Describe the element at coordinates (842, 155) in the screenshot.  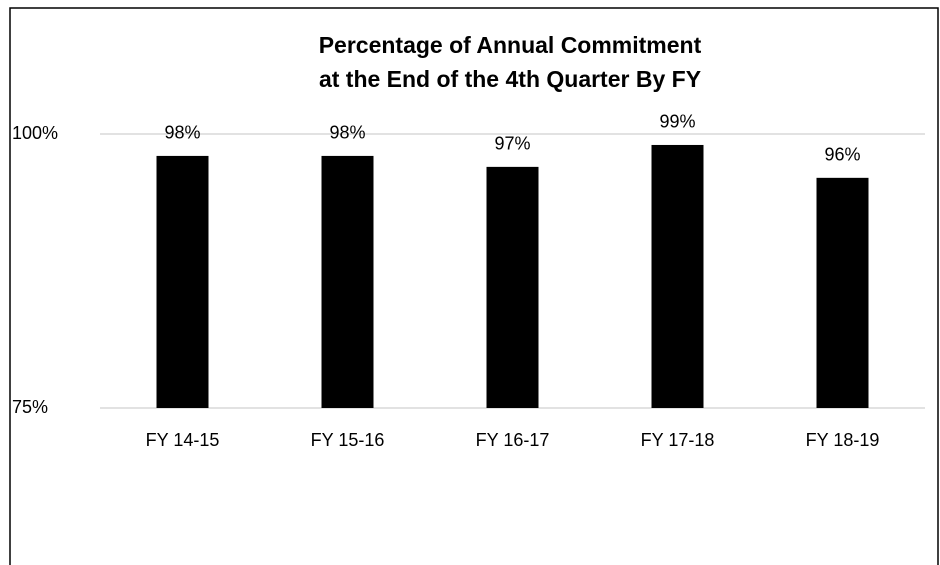
I see `value-label: 96%` at that location.